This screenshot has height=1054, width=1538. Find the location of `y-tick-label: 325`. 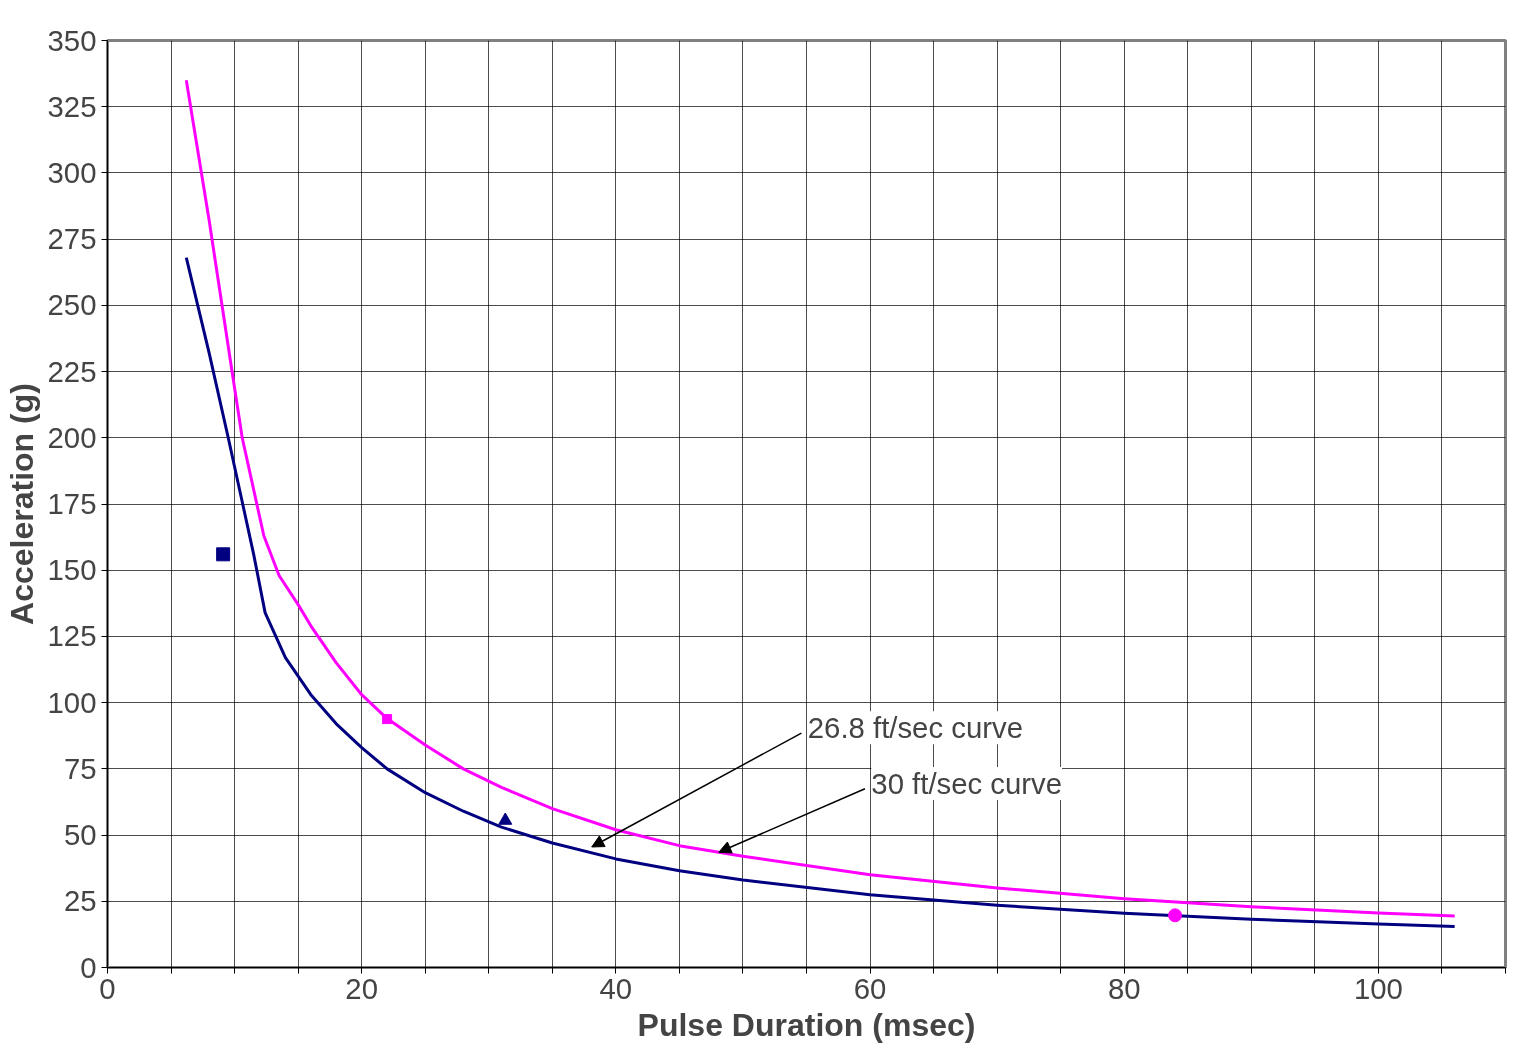

y-tick-label: 325 is located at coordinates (72, 106).